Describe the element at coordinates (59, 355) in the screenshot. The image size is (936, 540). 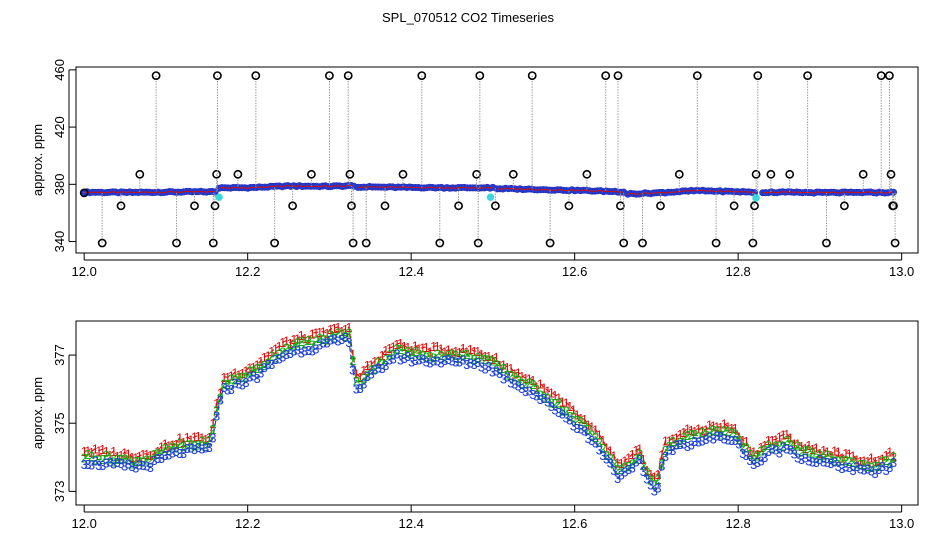
I see `y-tick-label: 377` at that location.